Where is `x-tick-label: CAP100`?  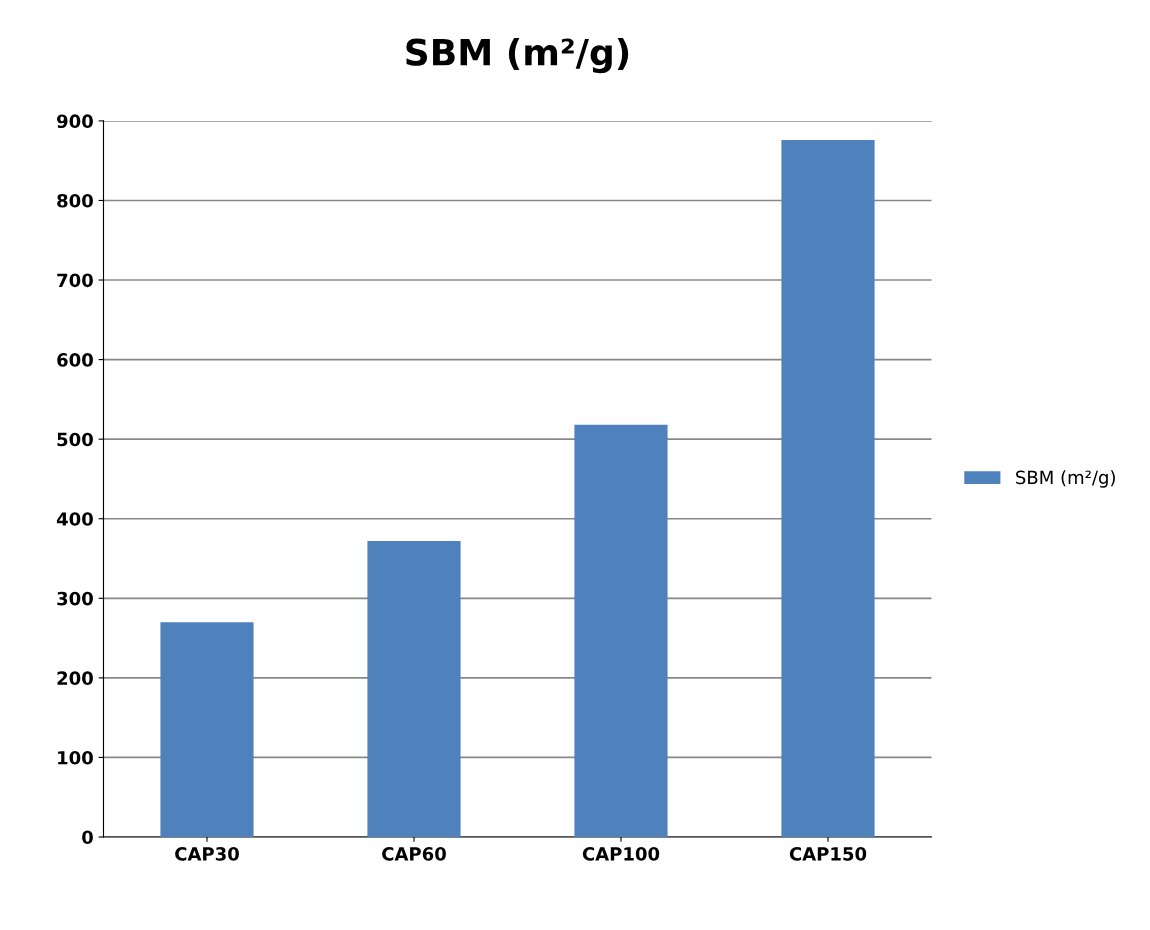 x-tick-label: CAP100 is located at coordinates (621, 854).